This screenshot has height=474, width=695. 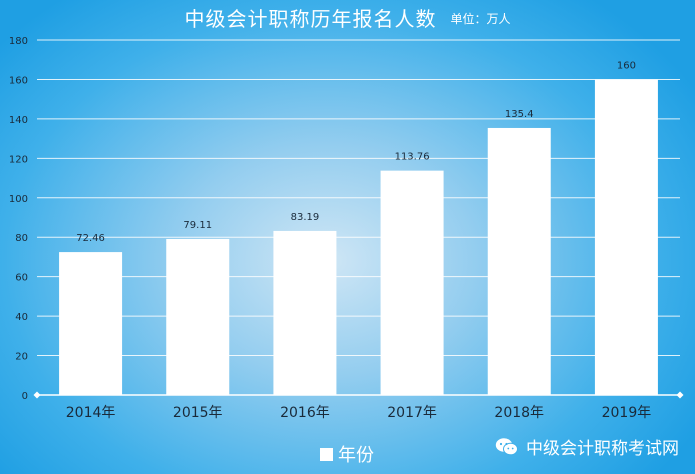 What do you see at coordinates (18, 199) in the screenshot?
I see `y-tick-label: 100` at bounding box center [18, 199].